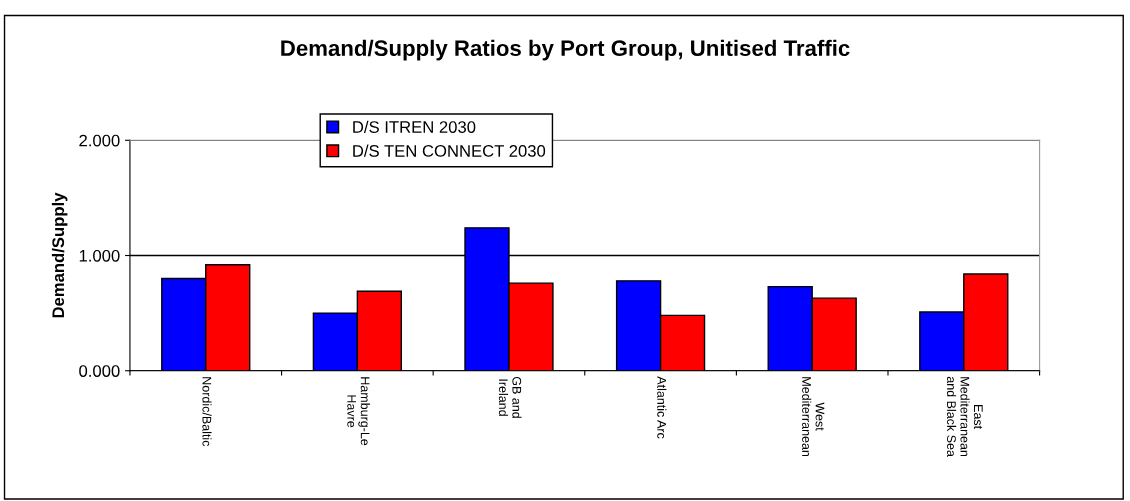 This screenshot has height=501, width=1130. I want to click on y-tick-label: 1.000, so click(99, 255).